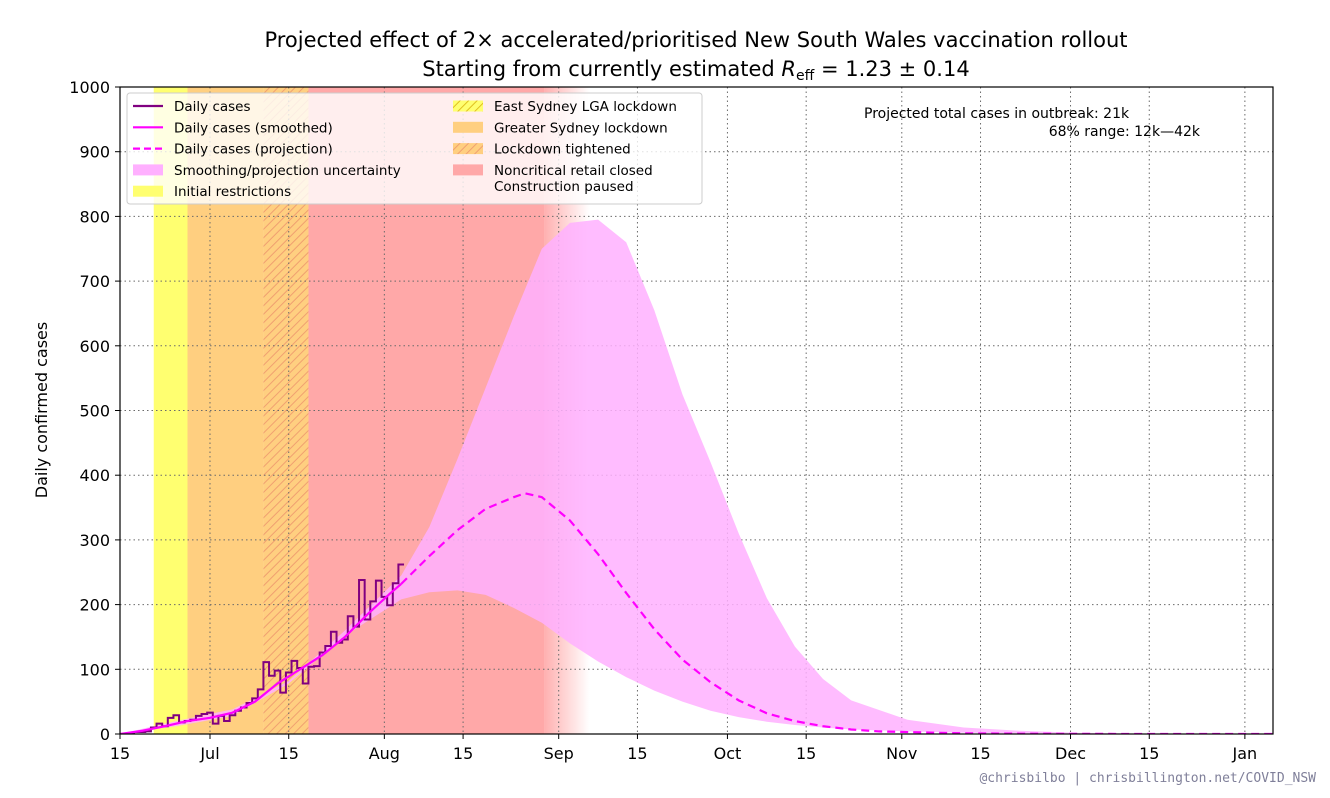 The width and height of the screenshot is (1330, 798). I want to click on x-tick-label-5: Sep, so click(559, 753).